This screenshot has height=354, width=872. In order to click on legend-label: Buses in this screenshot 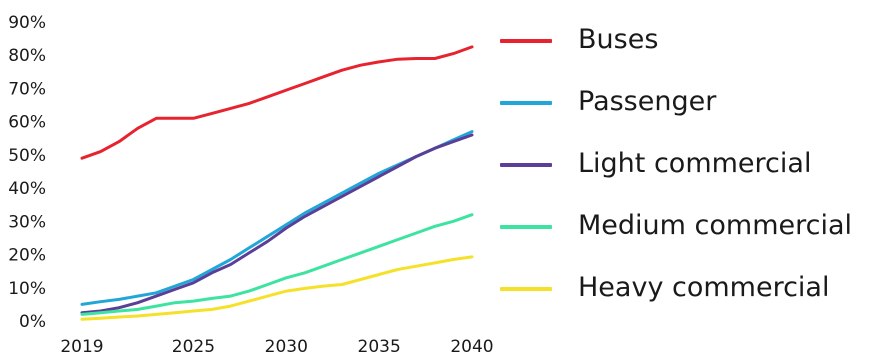, I will do `click(618, 39)`.